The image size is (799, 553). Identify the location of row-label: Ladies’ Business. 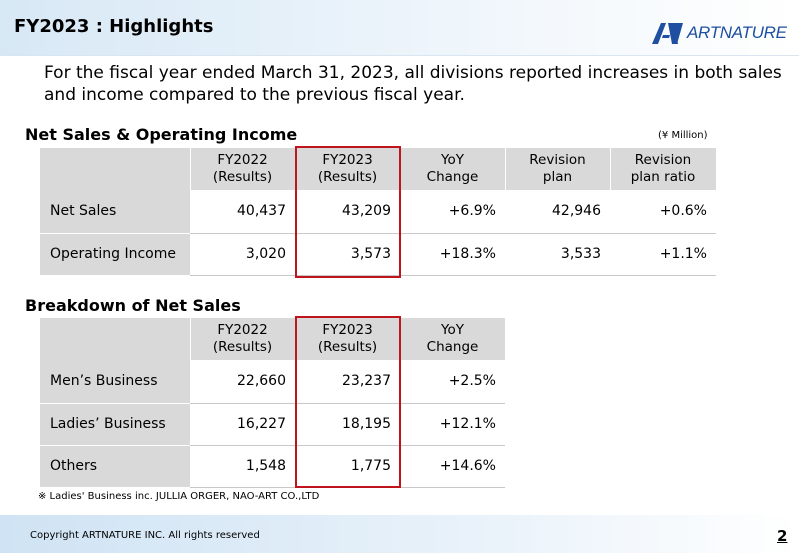
(115, 424).